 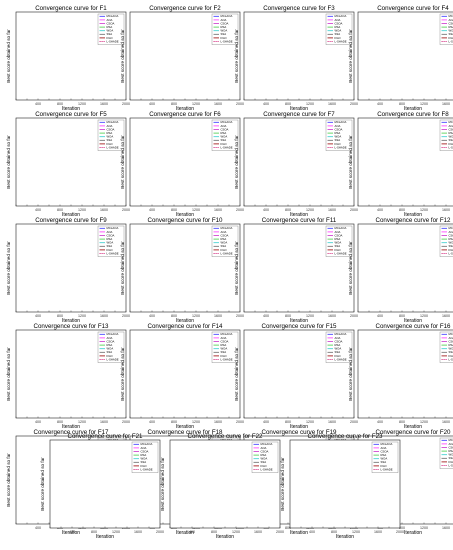 What do you see at coordinates (413, 114) in the screenshot?
I see `chart-title: Convergence curve for F8` at bounding box center [413, 114].